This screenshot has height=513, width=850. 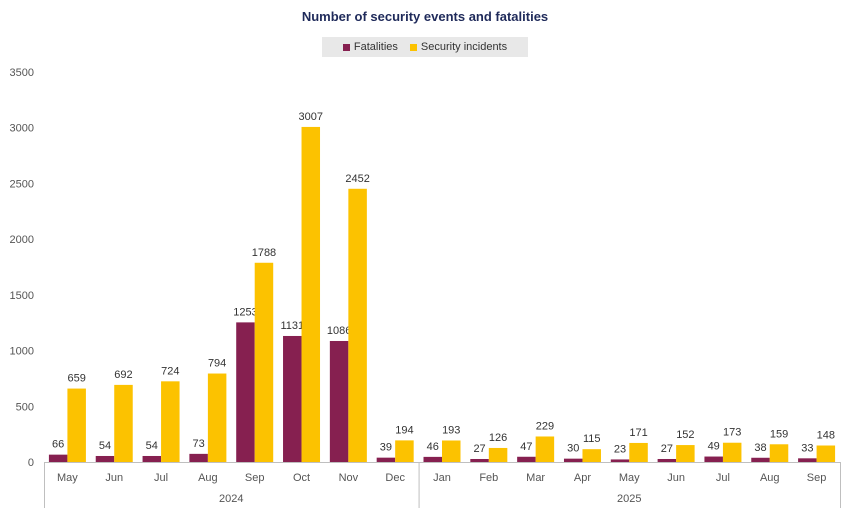 What do you see at coordinates (152, 446) in the screenshot?
I see `data-label-fatalities-2: 54` at bounding box center [152, 446].